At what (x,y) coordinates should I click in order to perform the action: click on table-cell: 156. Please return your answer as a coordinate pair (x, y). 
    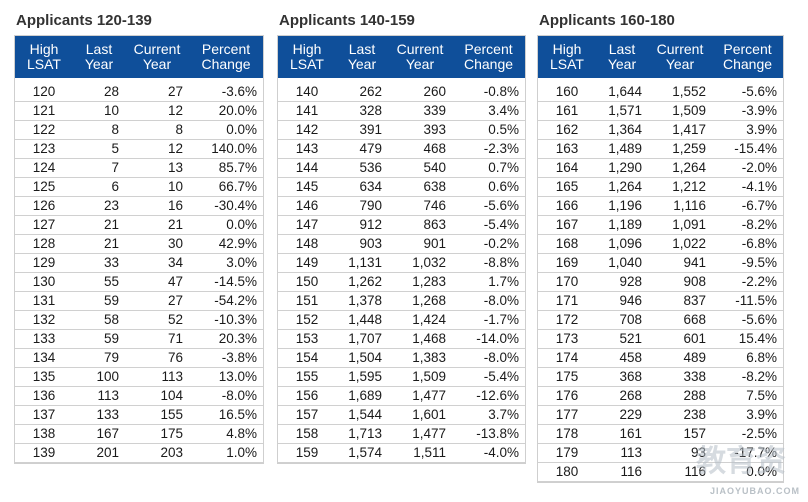
    Looking at the image, I should click on (307, 396).